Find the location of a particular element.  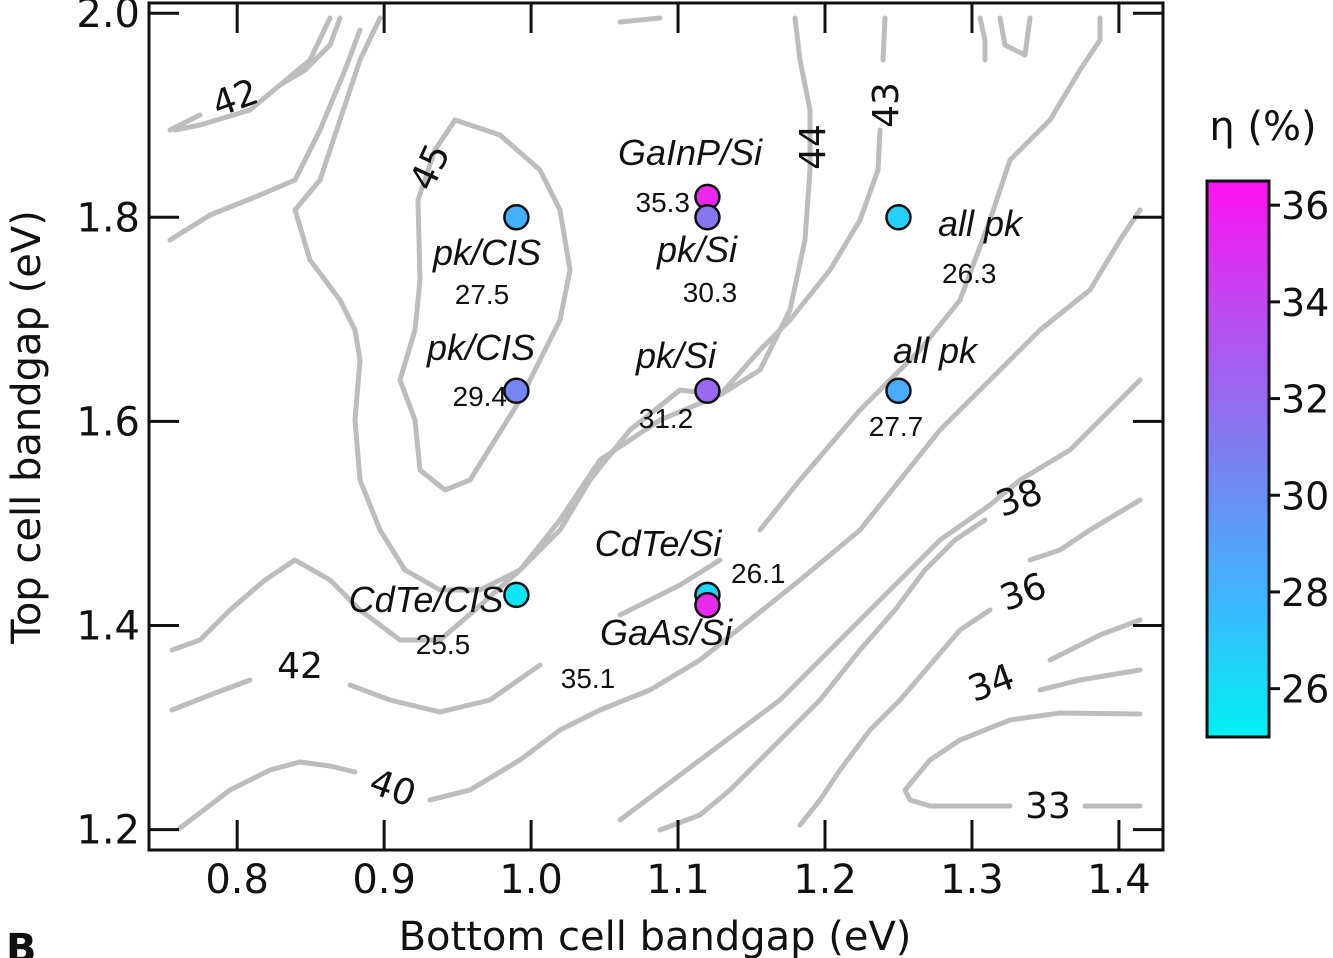

colorbar-tick-label: 34 is located at coordinates (1305, 303).